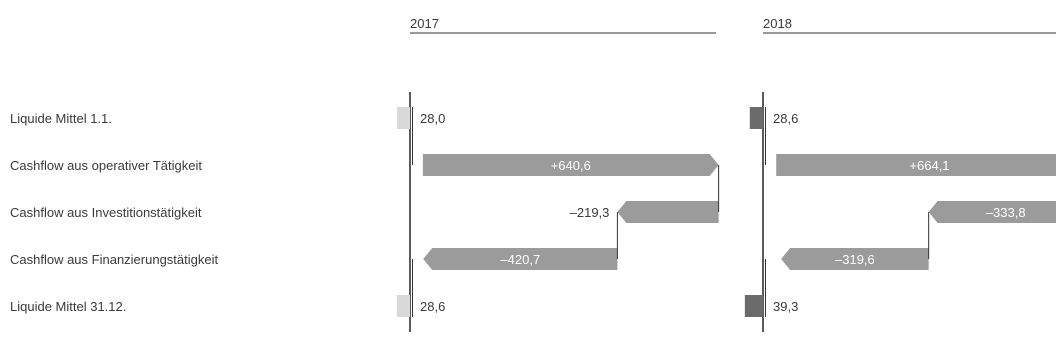  Describe the element at coordinates (424, 23) in the screenshot. I see `year-label: 2017` at that location.